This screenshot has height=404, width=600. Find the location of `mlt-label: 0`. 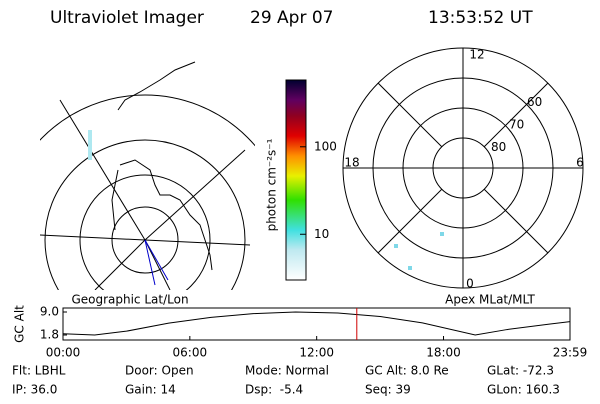

mlt-label: 0 is located at coordinates (470, 284).